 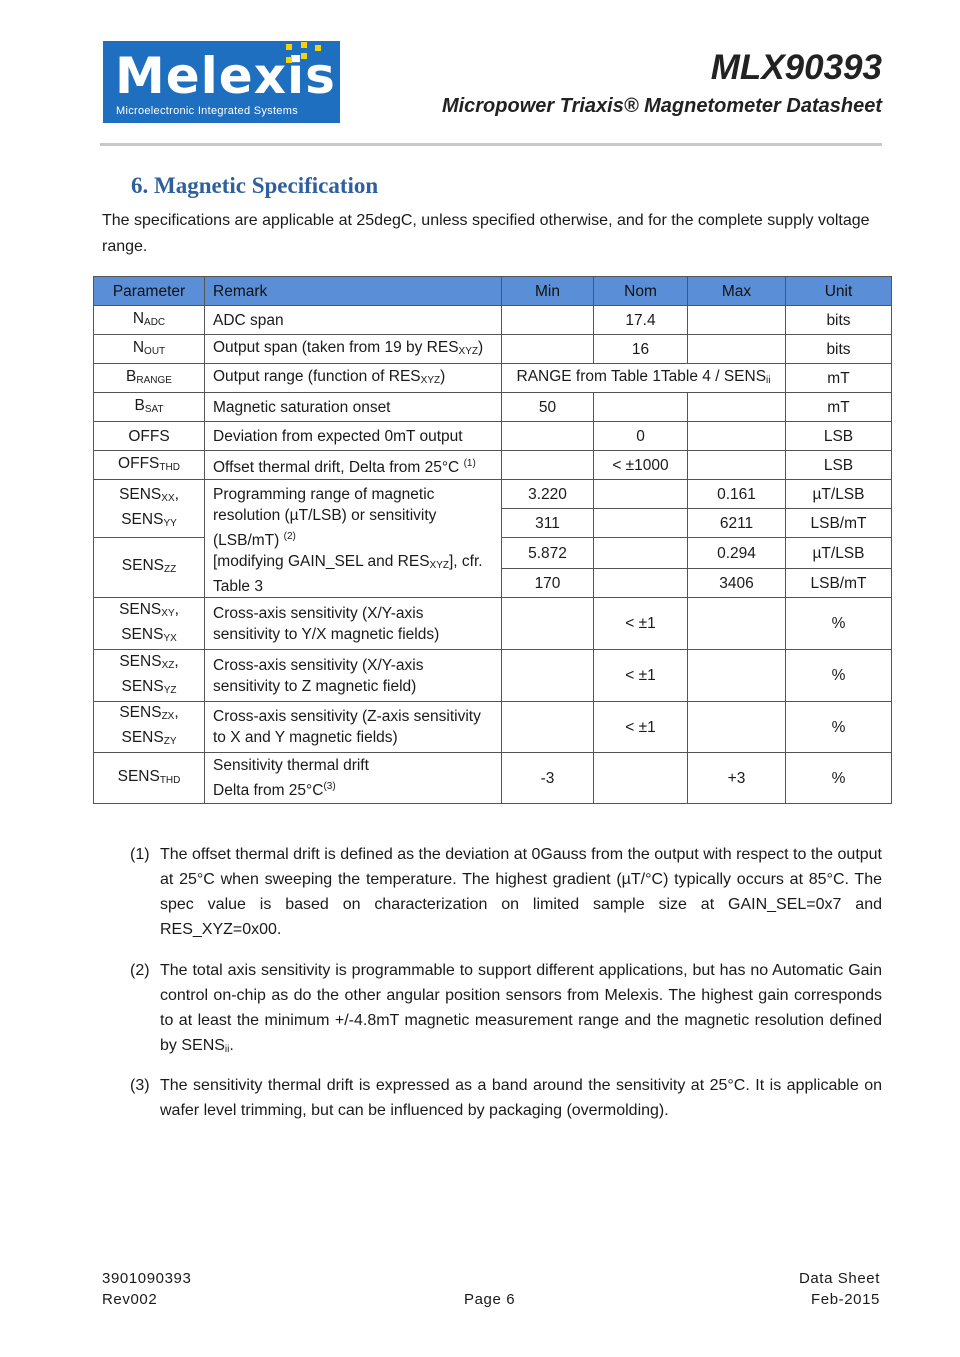 I want to click on footnote-tail: ., so click(x=231, y=1045).